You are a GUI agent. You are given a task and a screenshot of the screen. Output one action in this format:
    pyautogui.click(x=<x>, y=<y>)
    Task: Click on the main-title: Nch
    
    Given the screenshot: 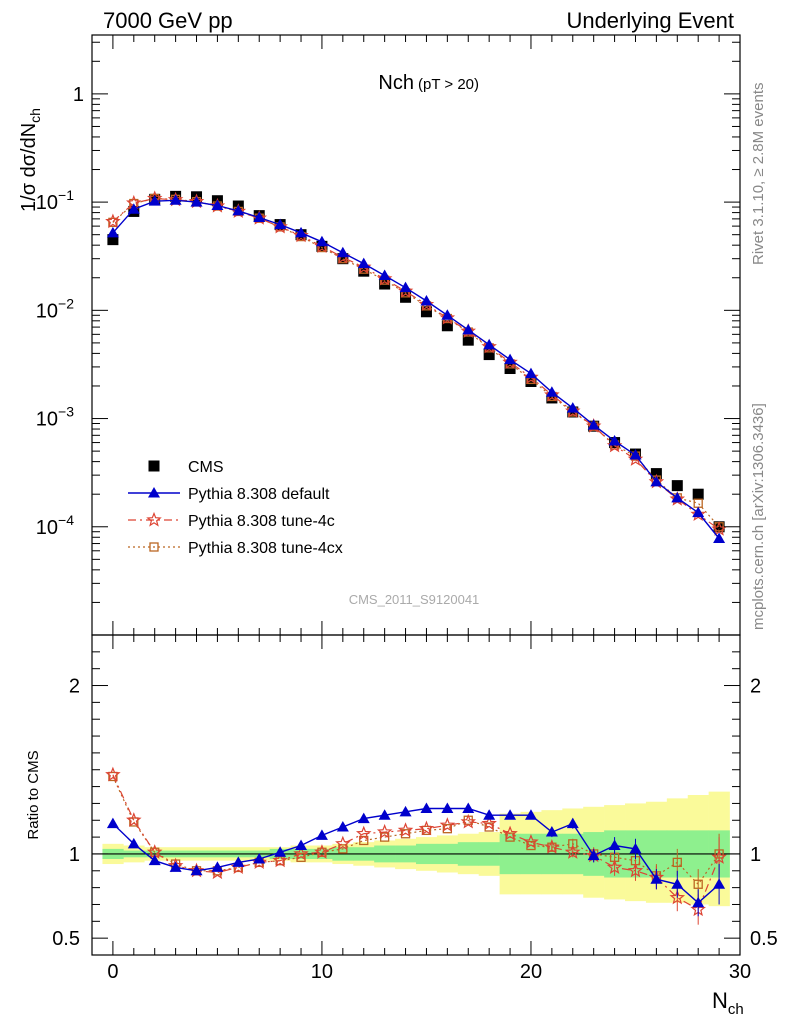 What is the action you would take?
    pyautogui.click(x=396, y=83)
    